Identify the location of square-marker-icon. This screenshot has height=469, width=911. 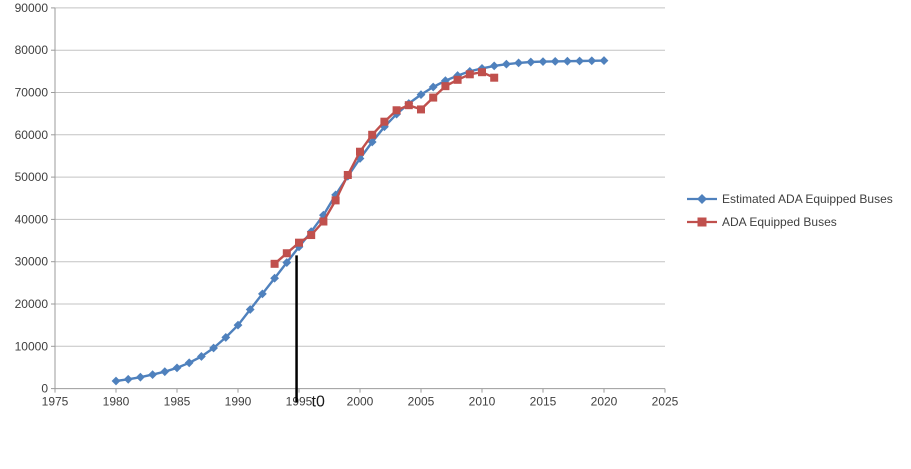
(702, 222).